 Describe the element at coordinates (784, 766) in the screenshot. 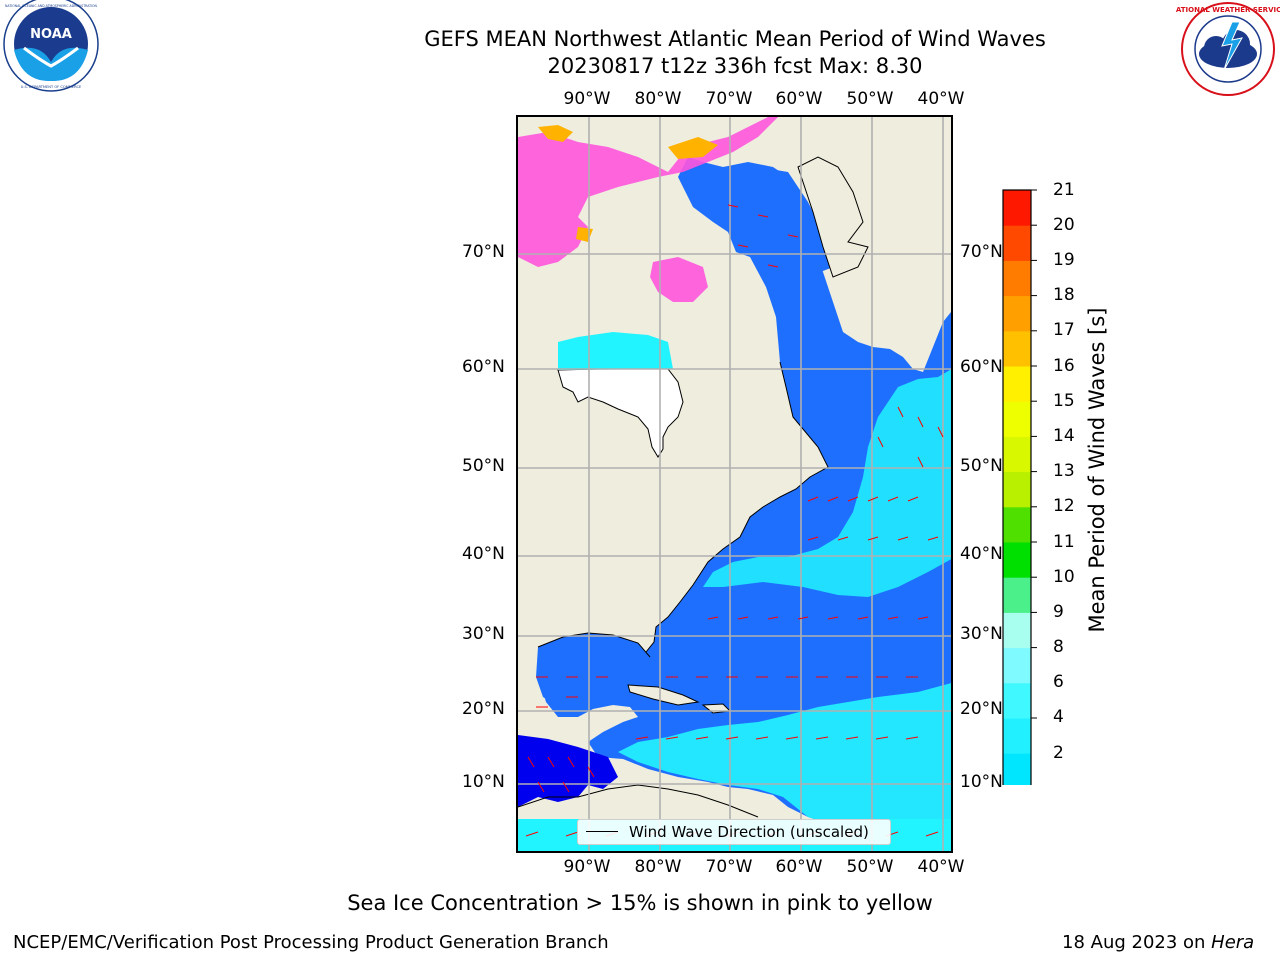

I see `ocean-cyan-tropics` at that location.